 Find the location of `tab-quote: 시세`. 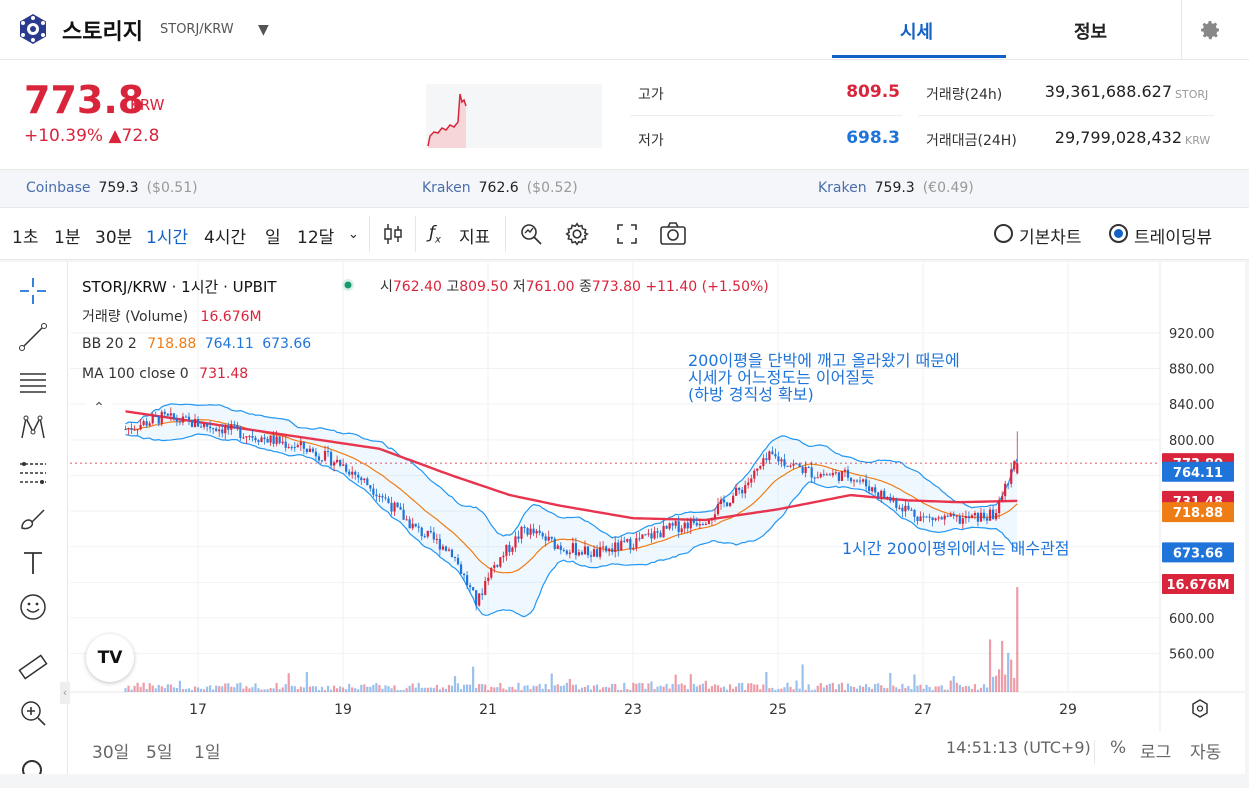

tab-quote: 시세 is located at coordinates (917, 32).